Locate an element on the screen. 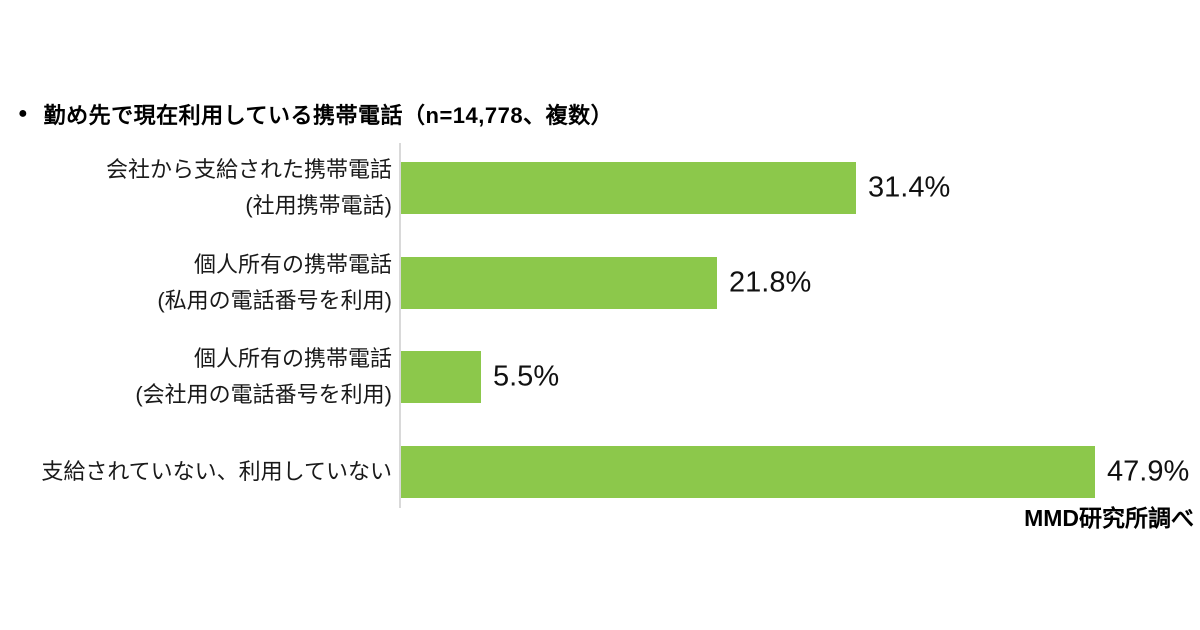 This screenshot has width=1200, height=630. value-label: 47.9% is located at coordinates (1148, 471).